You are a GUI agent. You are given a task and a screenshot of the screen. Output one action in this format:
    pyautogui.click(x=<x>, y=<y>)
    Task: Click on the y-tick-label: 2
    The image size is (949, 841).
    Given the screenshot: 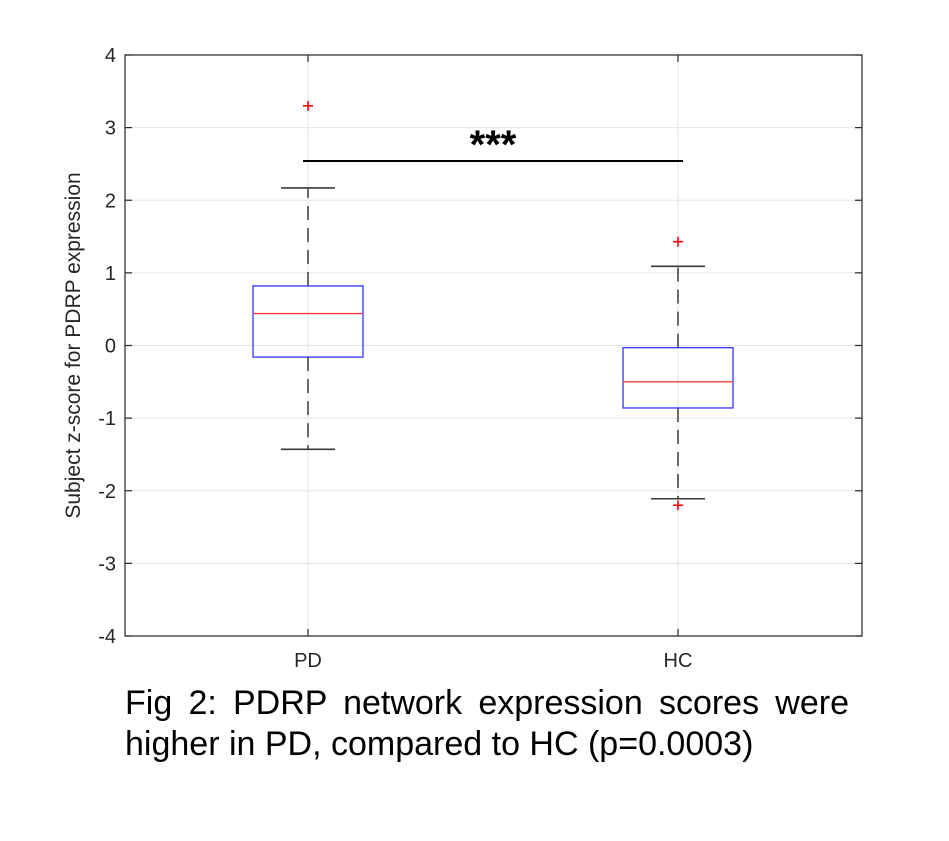 What is the action you would take?
    pyautogui.click(x=110, y=201)
    